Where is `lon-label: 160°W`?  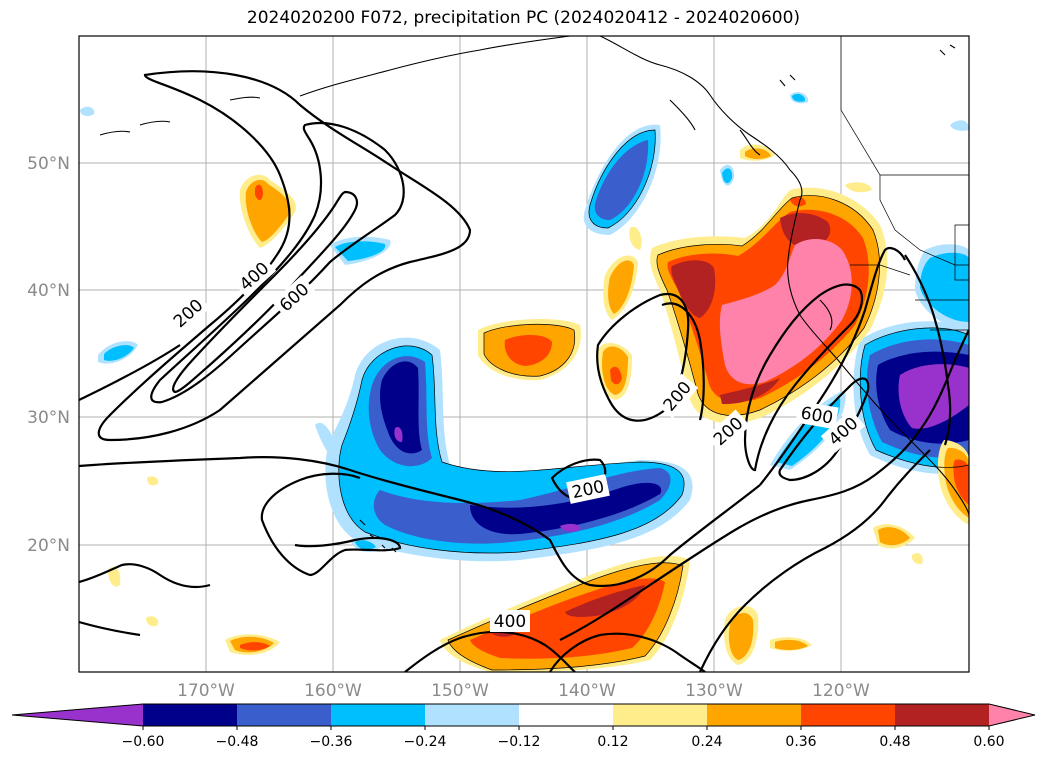
lon-label: 160°W is located at coordinates (333, 691).